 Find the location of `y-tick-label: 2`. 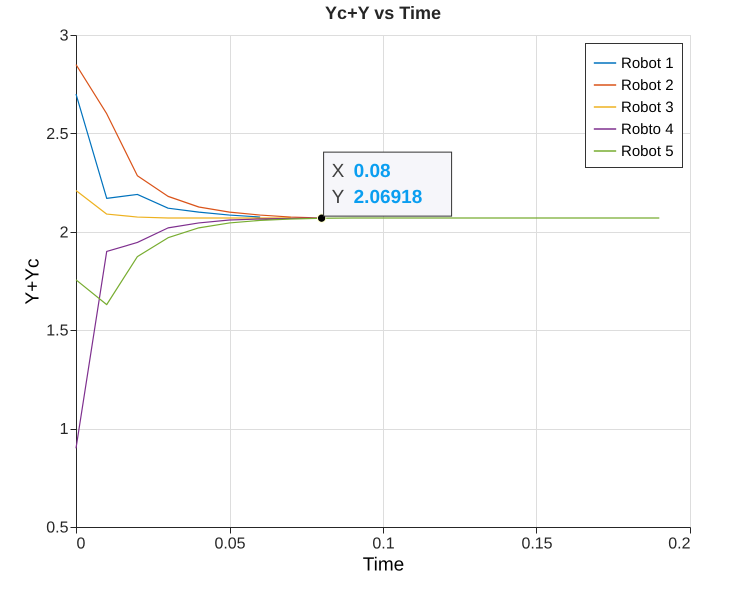

y-tick-label: 2 is located at coordinates (64, 233).